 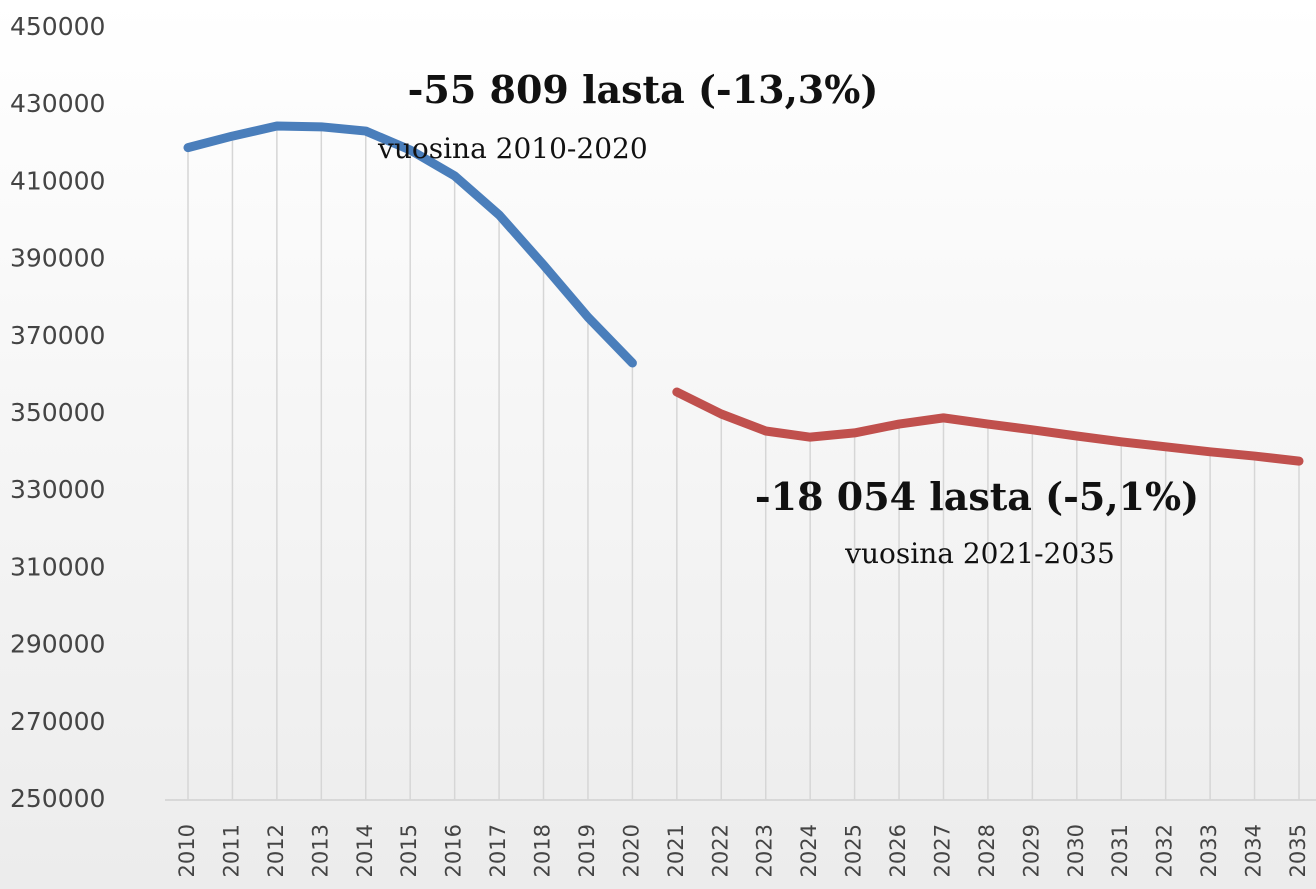 What do you see at coordinates (57, 180) in the screenshot?
I see `y-tick-label: 410000` at bounding box center [57, 180].